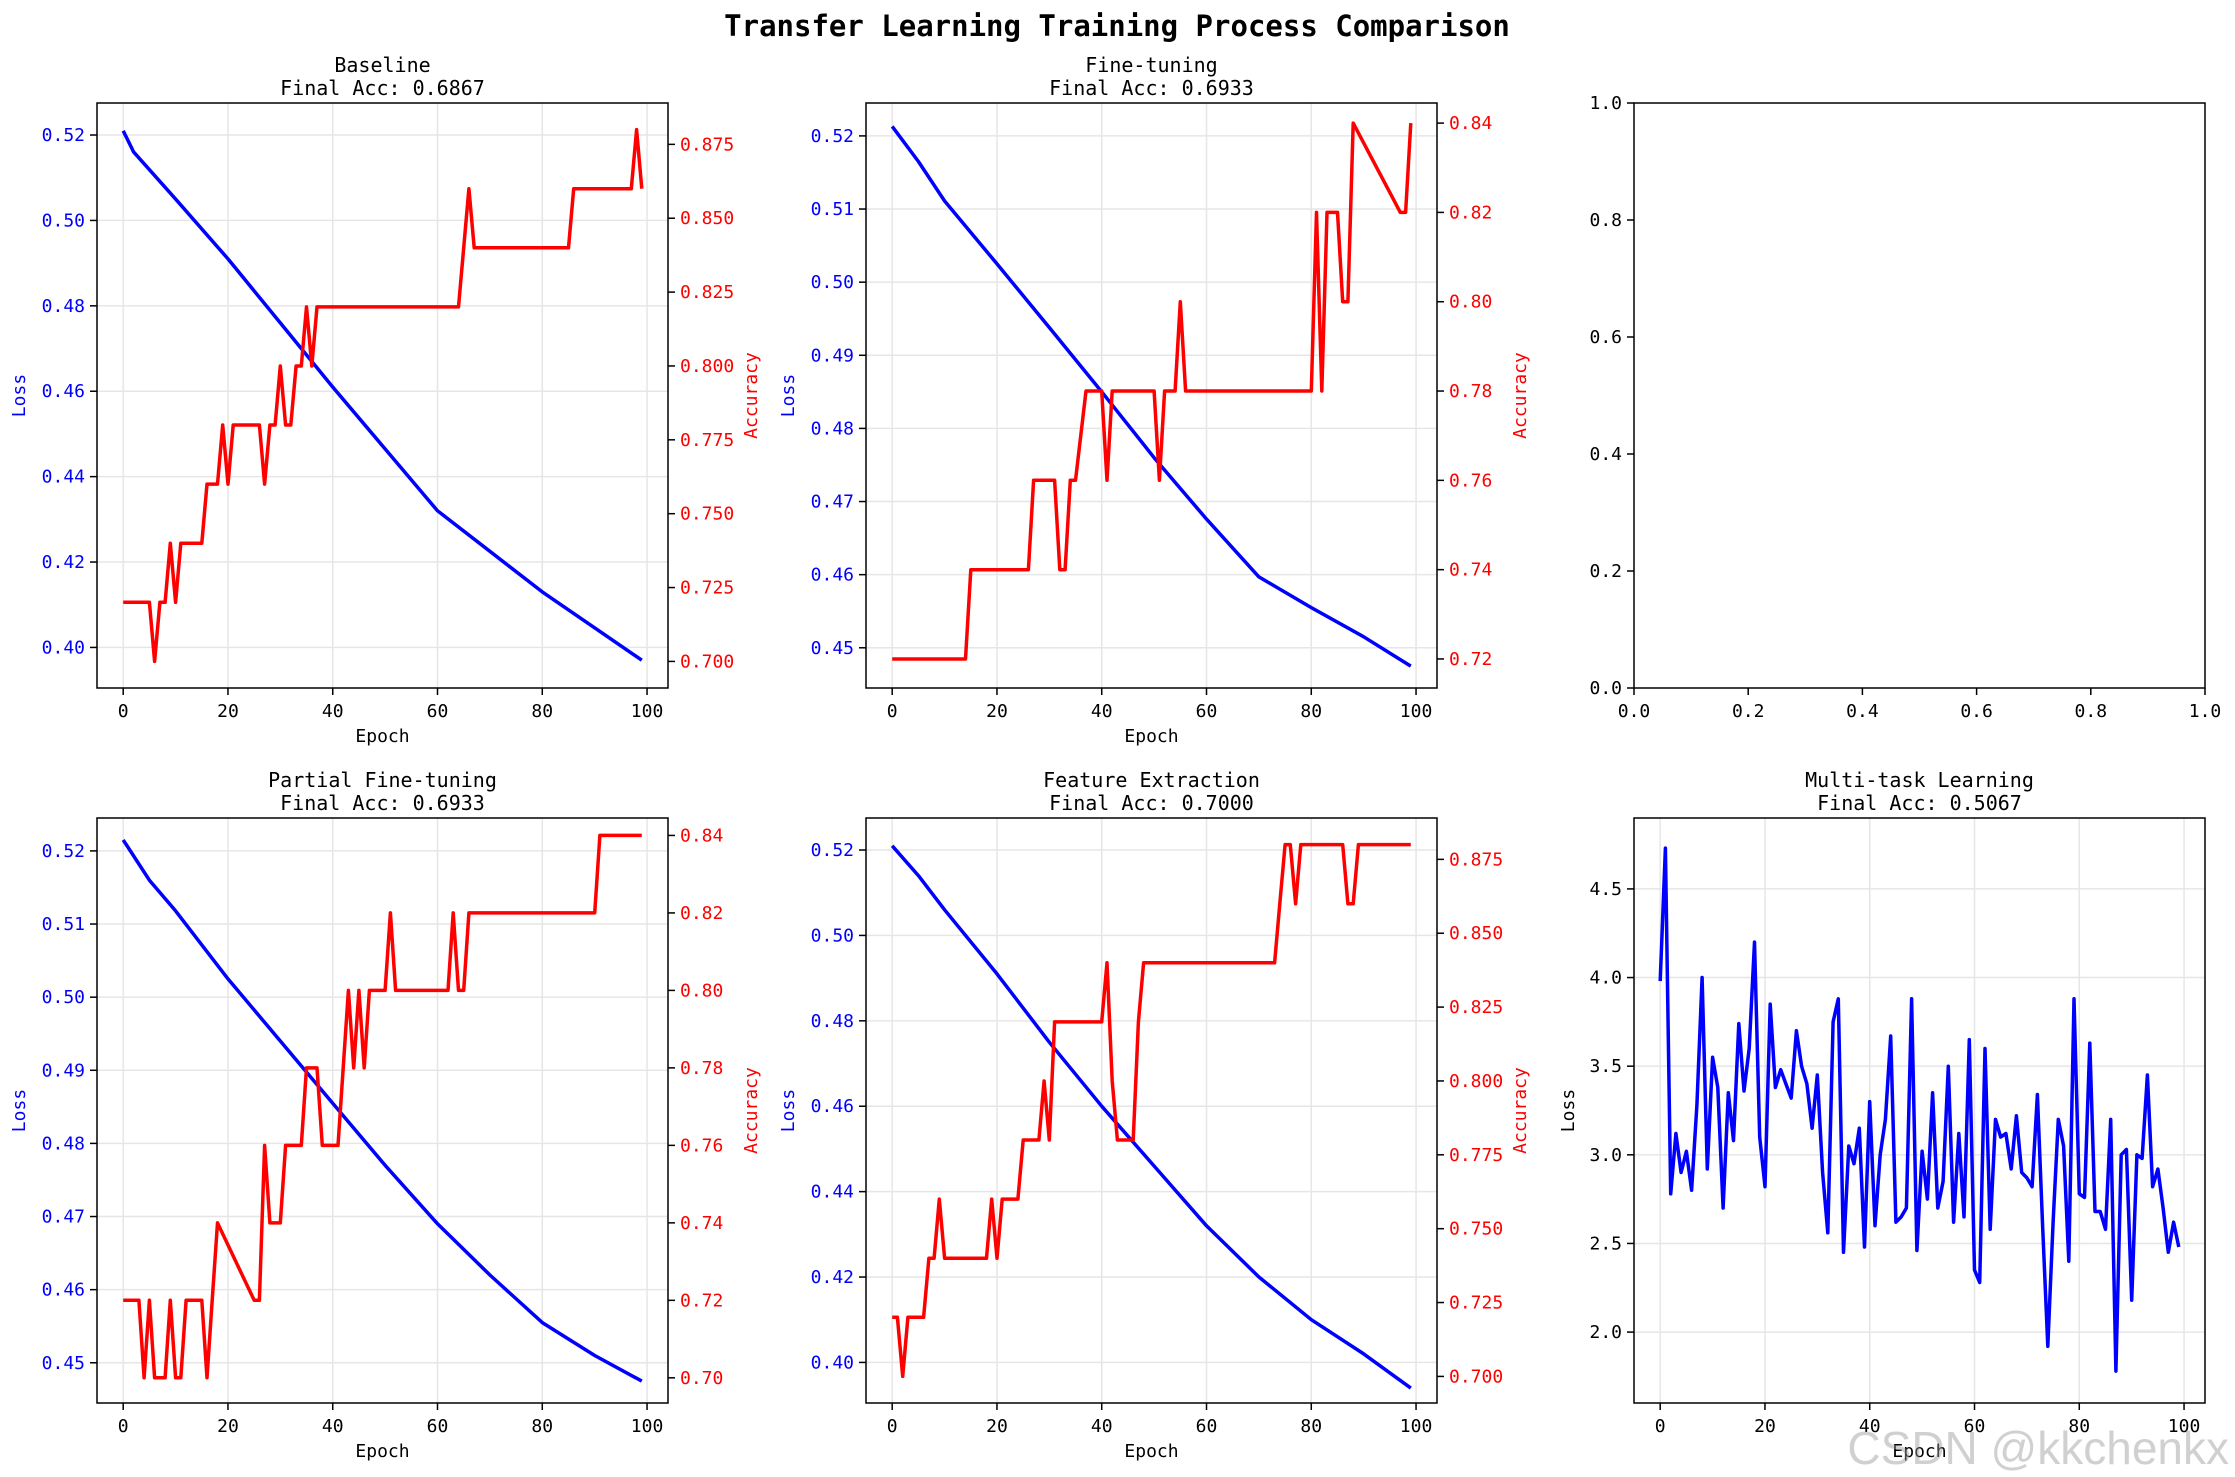  Describe the element at coordinates (707, 366) in the screenshot. I see `y-right-tick-label: 0.800` at that location.